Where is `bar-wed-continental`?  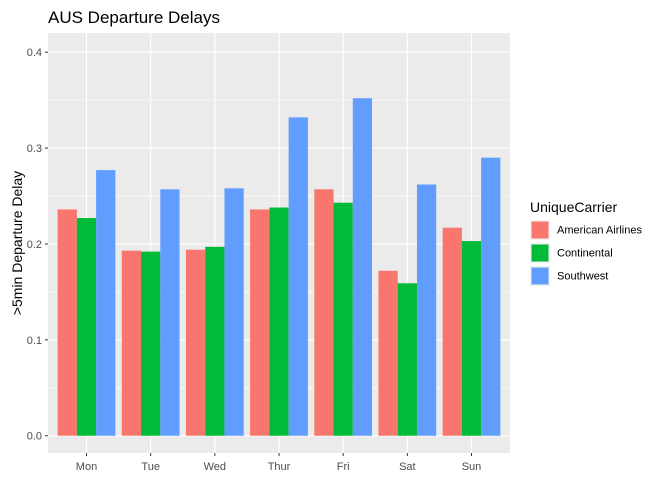
bar-wed-continental is located at coordinates (215, 341).